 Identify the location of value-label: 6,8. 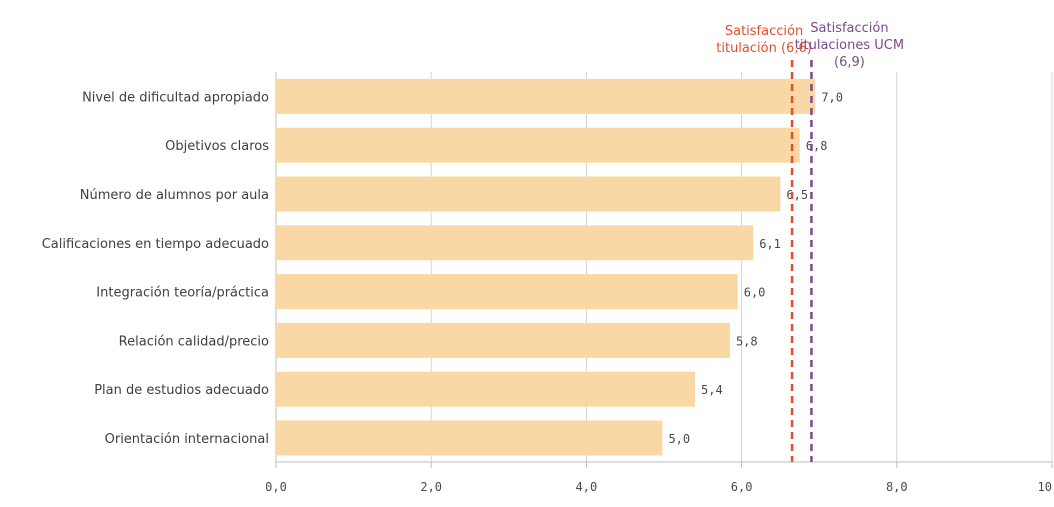
(817, 146).